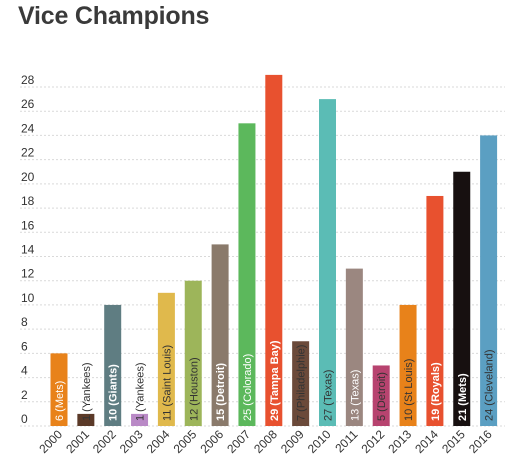 This screenshot has width=522, height=471. What do you see at coordinates (28, 274) in the screenshot?
I see `y-tick-label: 12` at bounding box center [28, 274].